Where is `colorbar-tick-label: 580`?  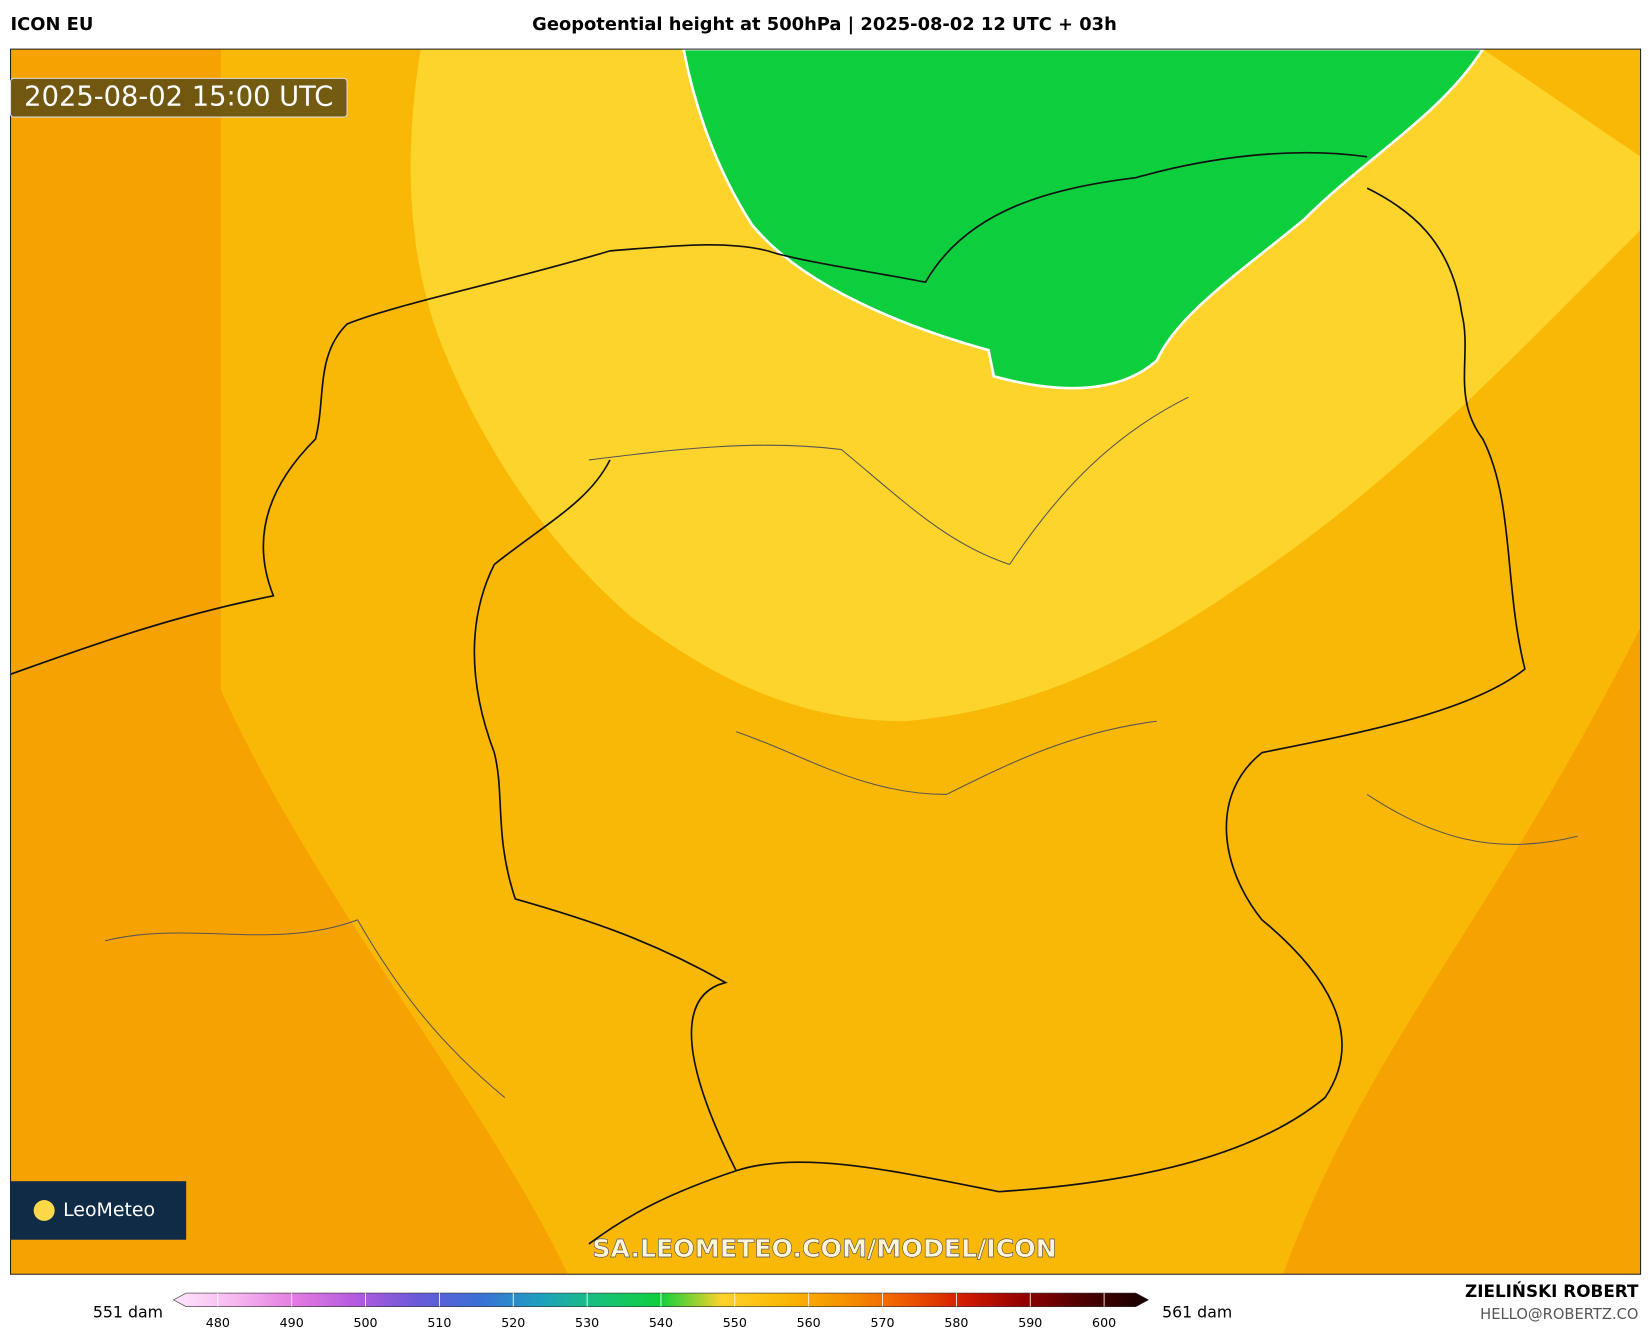 colorbar-tick-label: 580 is located at coordinates (956, 1322).